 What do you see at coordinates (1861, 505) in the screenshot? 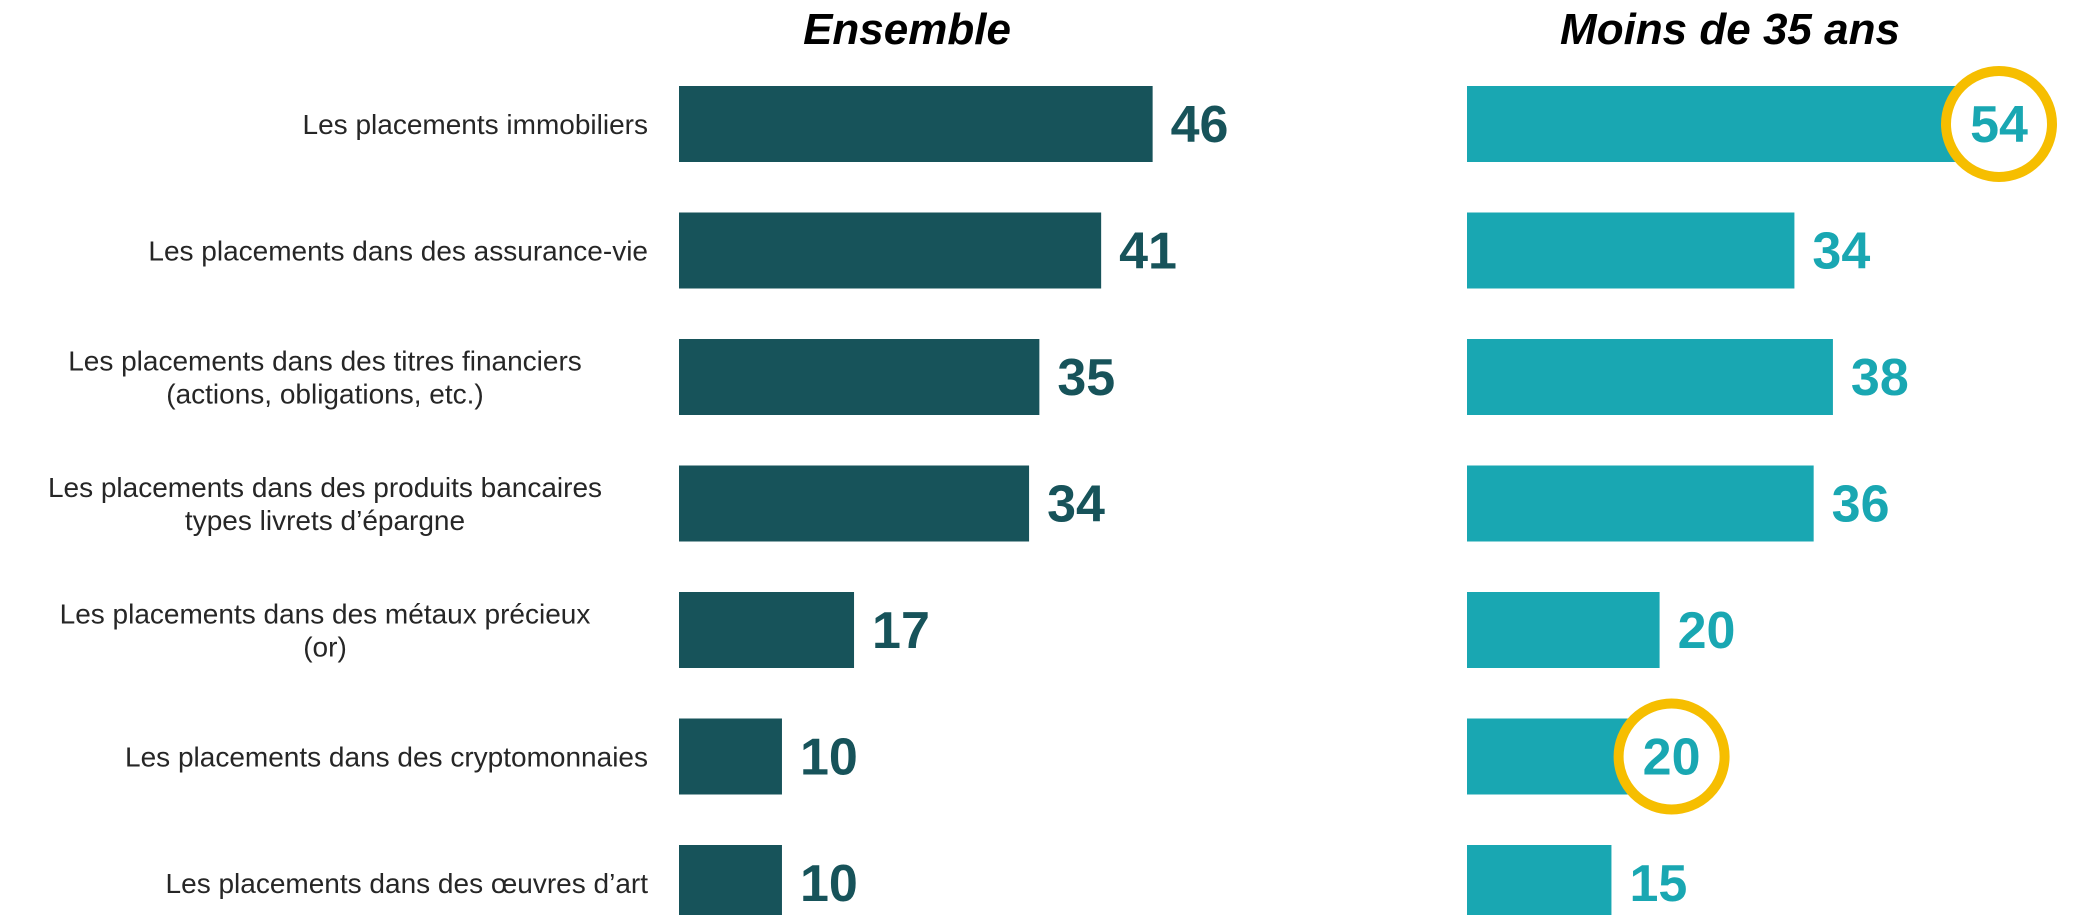
I see `value-label: 36` at bounding box center [1861, 505].